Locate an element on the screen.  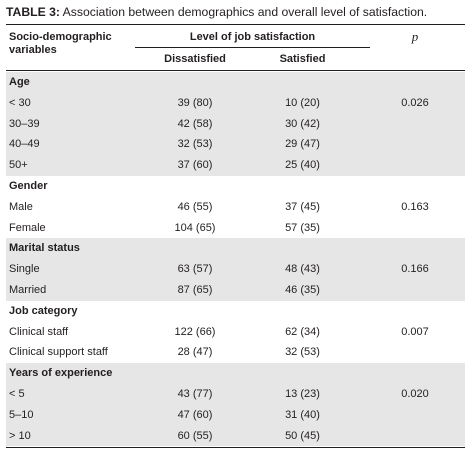
satisfied-cell: 29 (47) is located at coordinates (302, 144).